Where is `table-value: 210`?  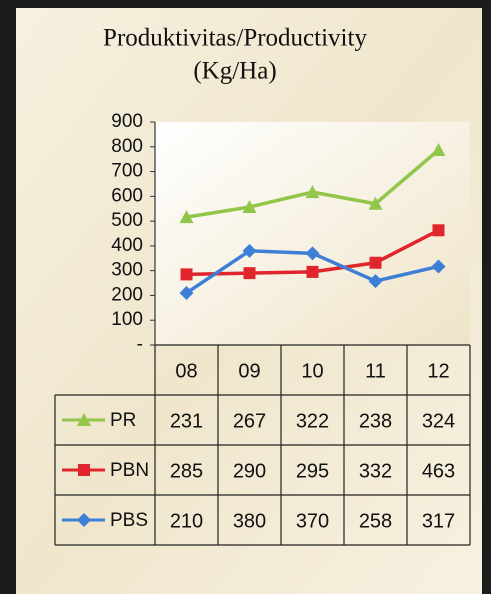
table-value: 210 is located at coordinates (186, 521).